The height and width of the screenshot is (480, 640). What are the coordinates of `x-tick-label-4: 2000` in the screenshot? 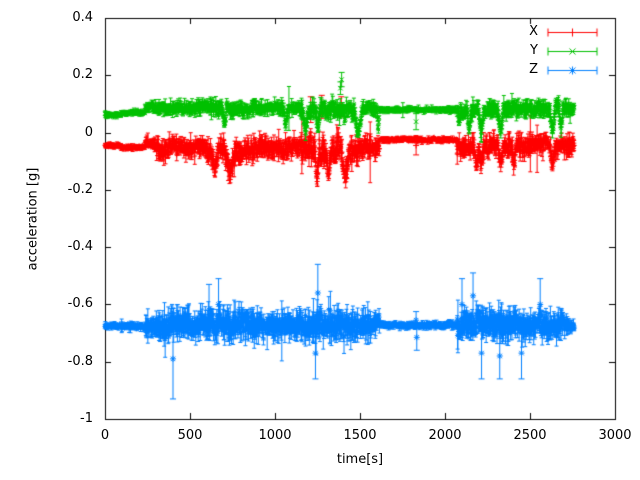 It's located at (445, 435).